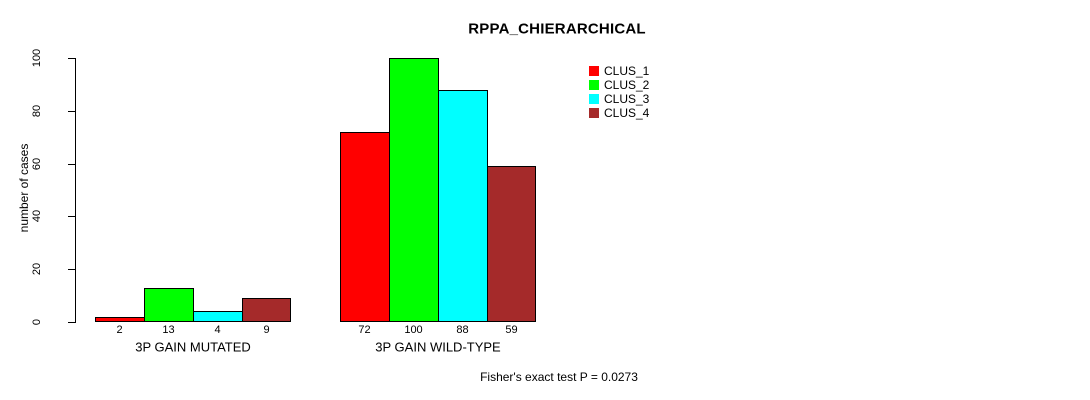 The width and height of the screenshot is (1090, 400). What do you see at coordinates (627, 85) in the screenshot?
I see `legend-label: CLUS_2` at bounding box center [627, 85].